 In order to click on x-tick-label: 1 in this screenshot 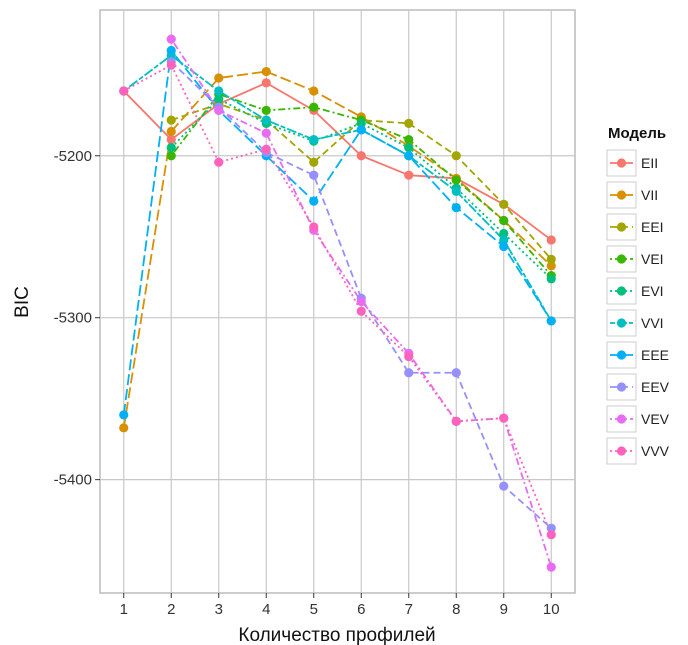, I will do `click(124, 609)`.